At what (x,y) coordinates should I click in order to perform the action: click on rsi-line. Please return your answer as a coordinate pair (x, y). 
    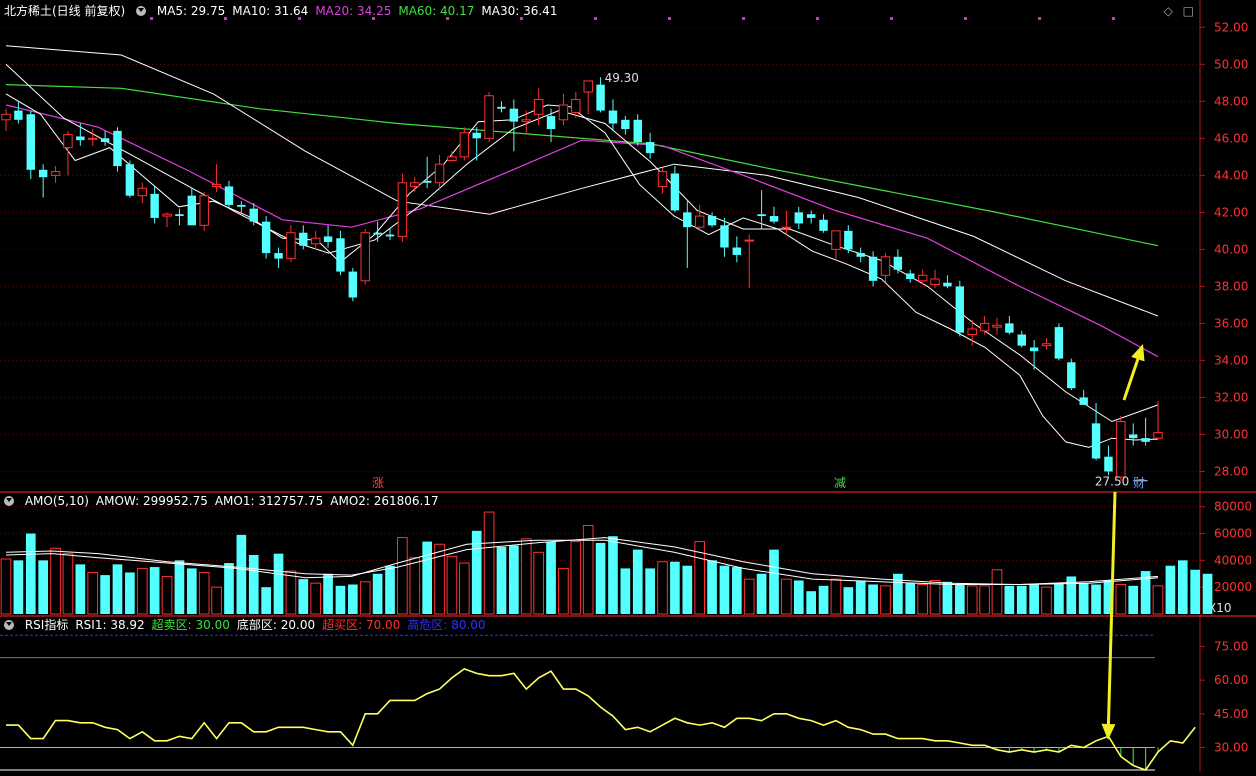
    Looking at the image, I should click on (601, 719).